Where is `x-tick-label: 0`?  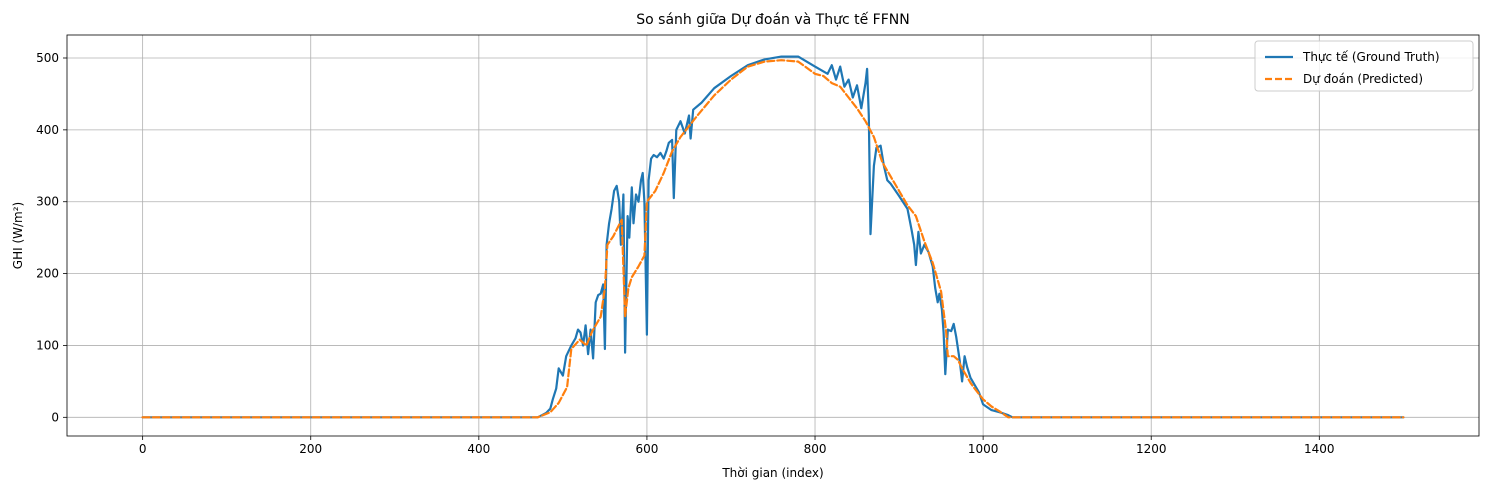
x-tick-label: 0 is located at coordinates (143, 449).